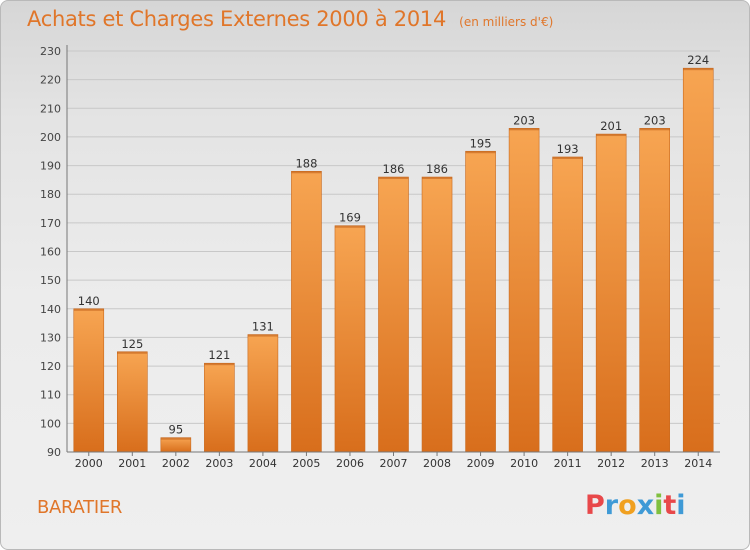 This screenshot has height=550, width=750. I want to click on data-label: 131, so click(263, 327).